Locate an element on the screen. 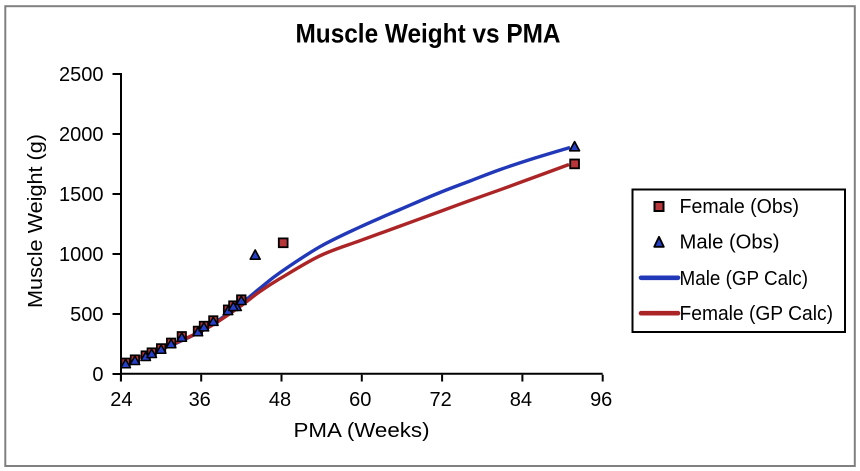 The width and height of the screenshot is (860, 471). svg-text: Female (Obs) is located at coordinates (740, 207).